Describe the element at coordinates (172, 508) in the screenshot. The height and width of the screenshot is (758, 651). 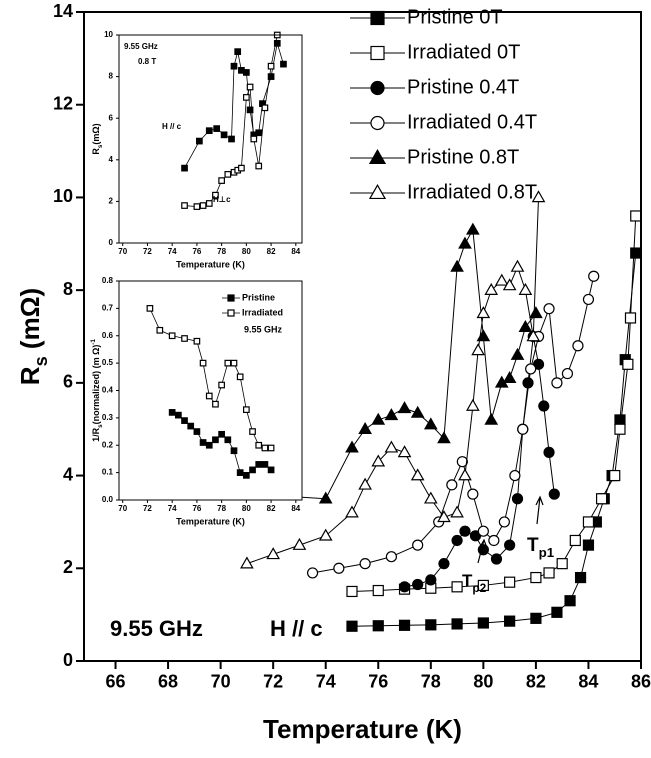
I see `x-tick-label: 74` at that location.